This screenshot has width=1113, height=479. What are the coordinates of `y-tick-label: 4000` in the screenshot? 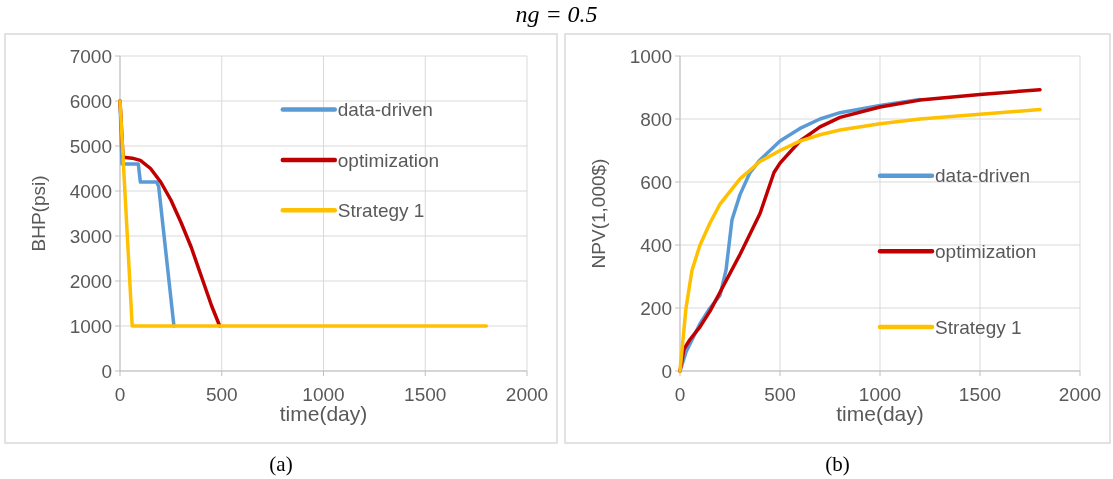 It's located at (90, 191).